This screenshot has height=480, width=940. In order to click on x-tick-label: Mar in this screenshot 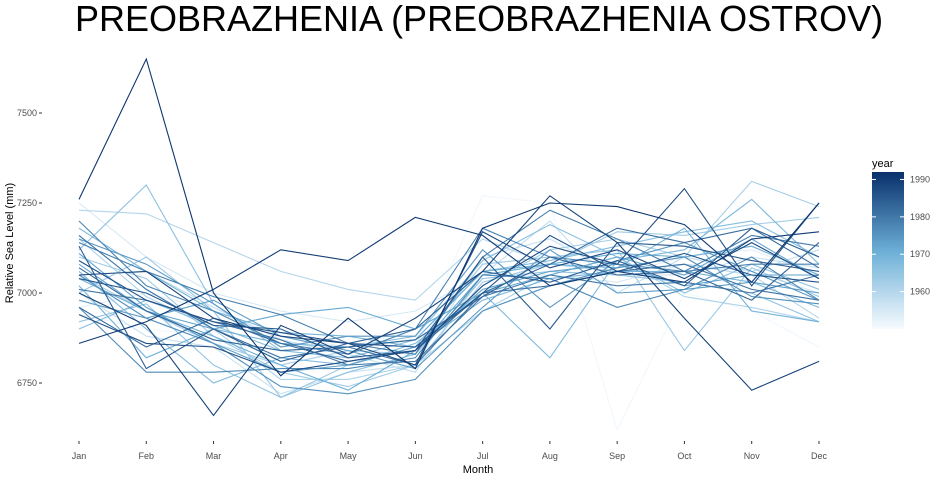, I will do `click(214, 456)`.